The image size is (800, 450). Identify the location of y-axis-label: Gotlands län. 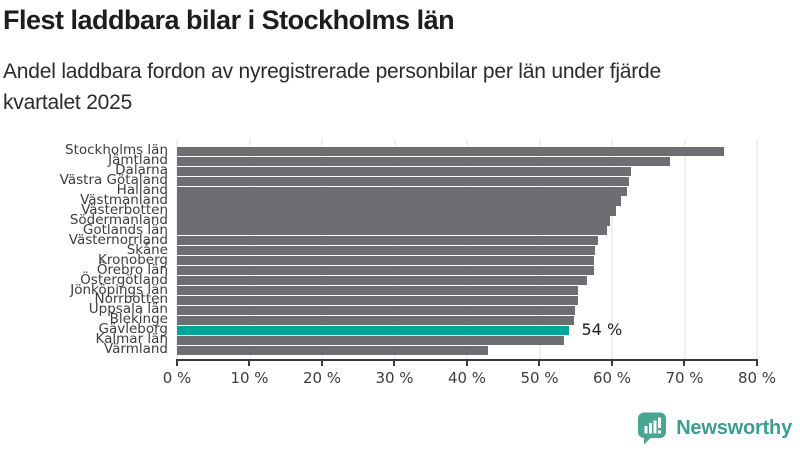
(125, 229).